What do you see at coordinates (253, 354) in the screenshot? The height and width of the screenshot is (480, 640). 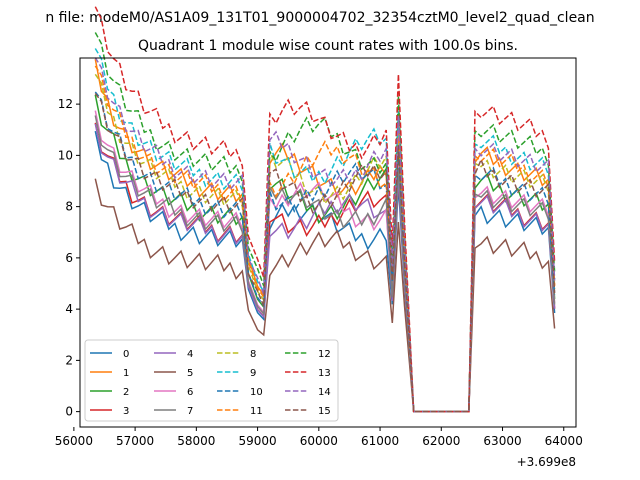 I see `legend-label-8: 8` at bounding box center [253, 354].